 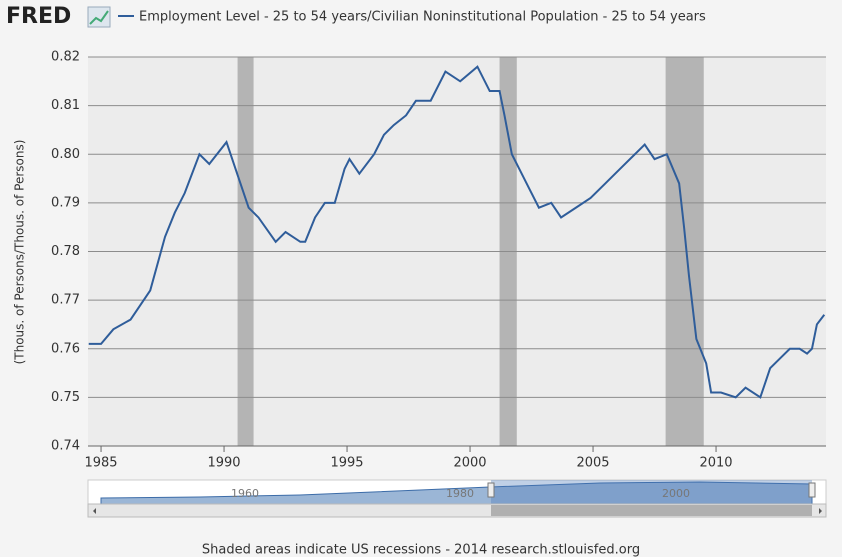 What do you see at coordinates (65, 105) in the screenshot?
I see `y-tick-label: 0.81` at bounding box center [65, 105].